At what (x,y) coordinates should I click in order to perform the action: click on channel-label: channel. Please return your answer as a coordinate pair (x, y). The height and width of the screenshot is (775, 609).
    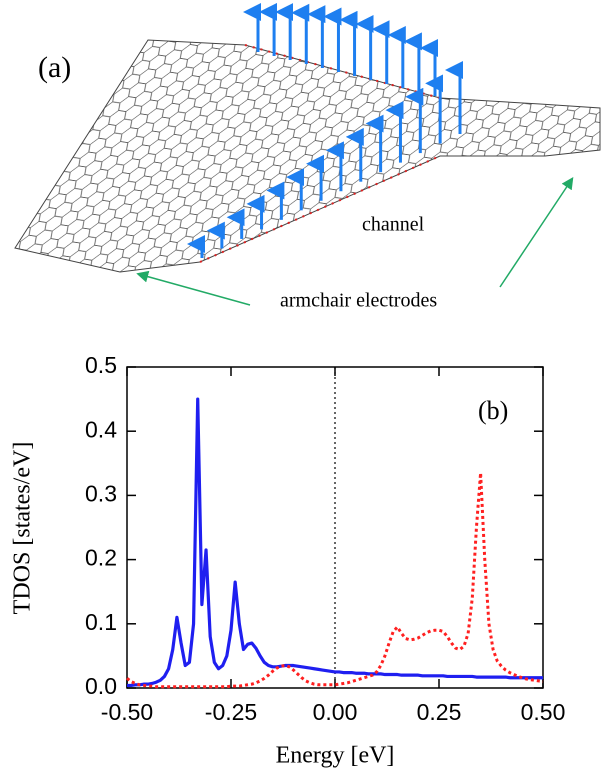
    Looking at the image, I should click on (393, 225).